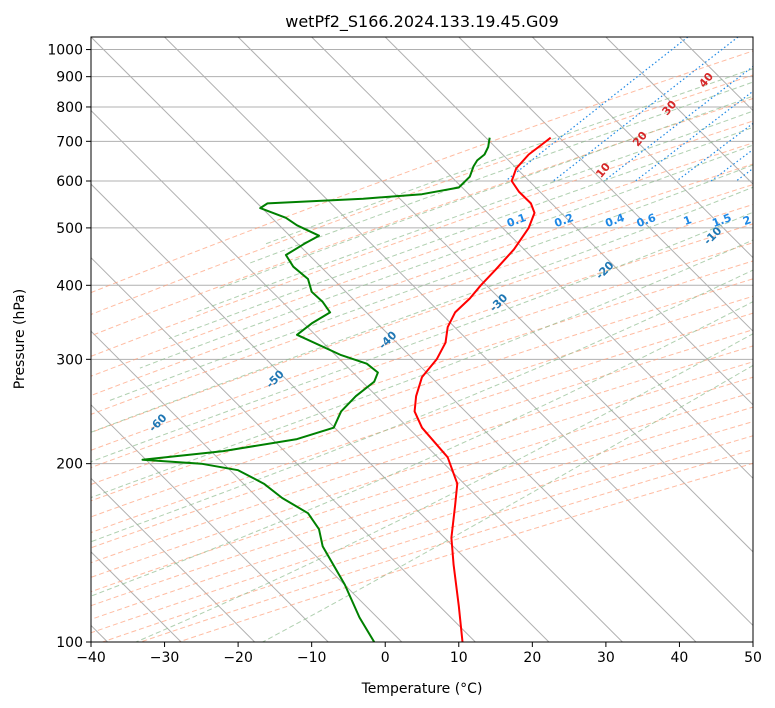  Describe the element at coordinates (238, 658) in the screenshot. I see `x-tick-label: −20` at that location.